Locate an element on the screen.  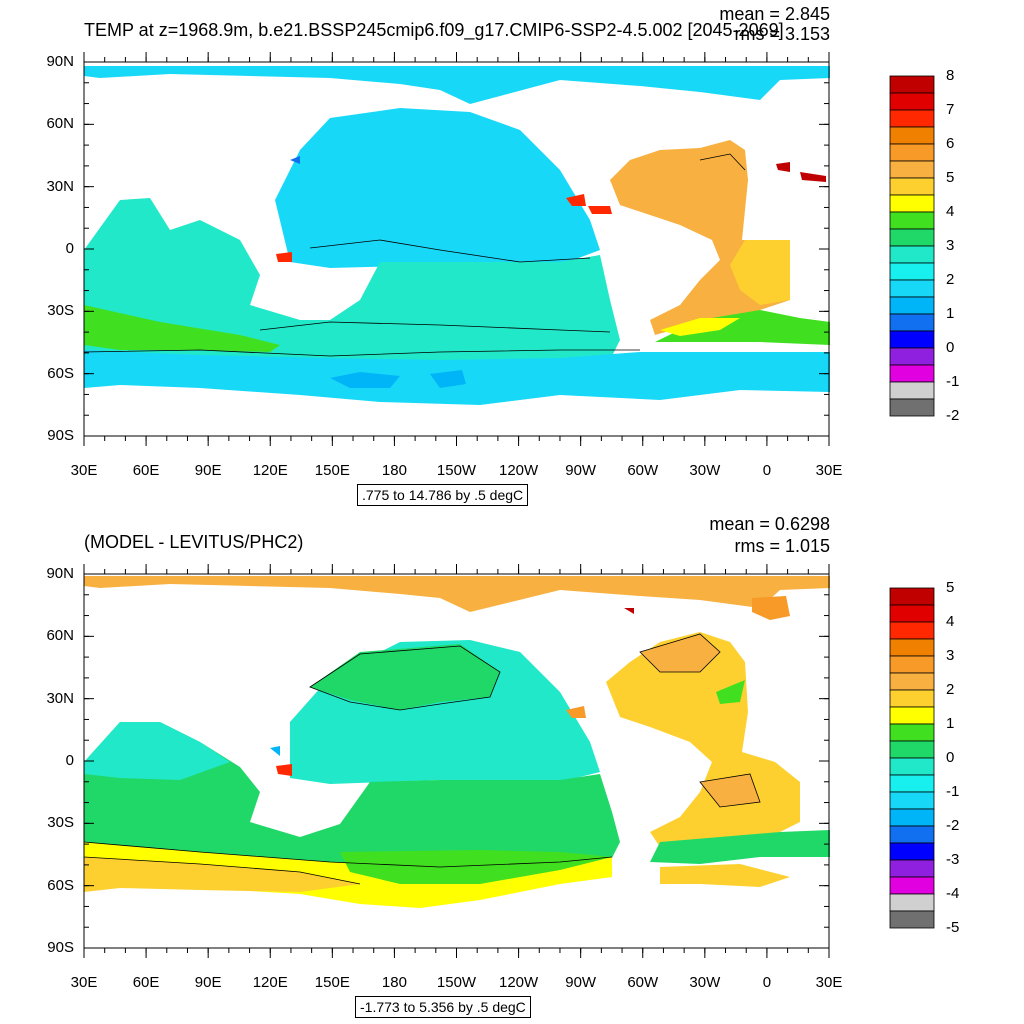
rms-label: rms = 1.015 is located at coordinates (782, 546).